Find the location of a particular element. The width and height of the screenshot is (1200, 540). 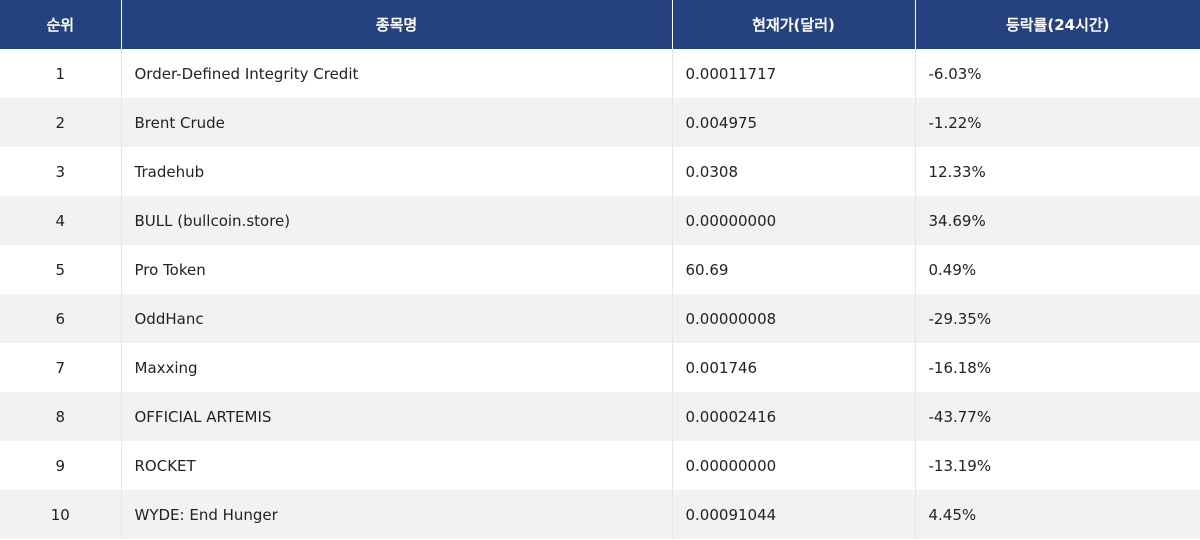

table-row: 4 BULL (bullcoin.store) 0.00000000 34.69% is located at coordinates (600, 220).